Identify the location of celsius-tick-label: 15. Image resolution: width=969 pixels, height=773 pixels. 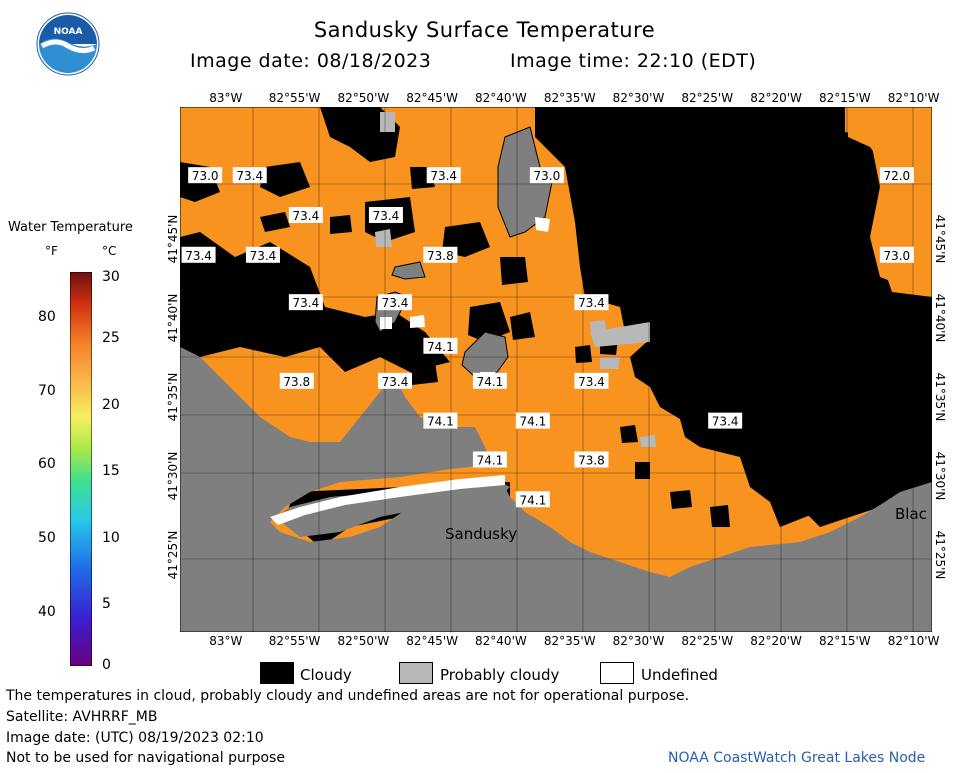
(111, 471).